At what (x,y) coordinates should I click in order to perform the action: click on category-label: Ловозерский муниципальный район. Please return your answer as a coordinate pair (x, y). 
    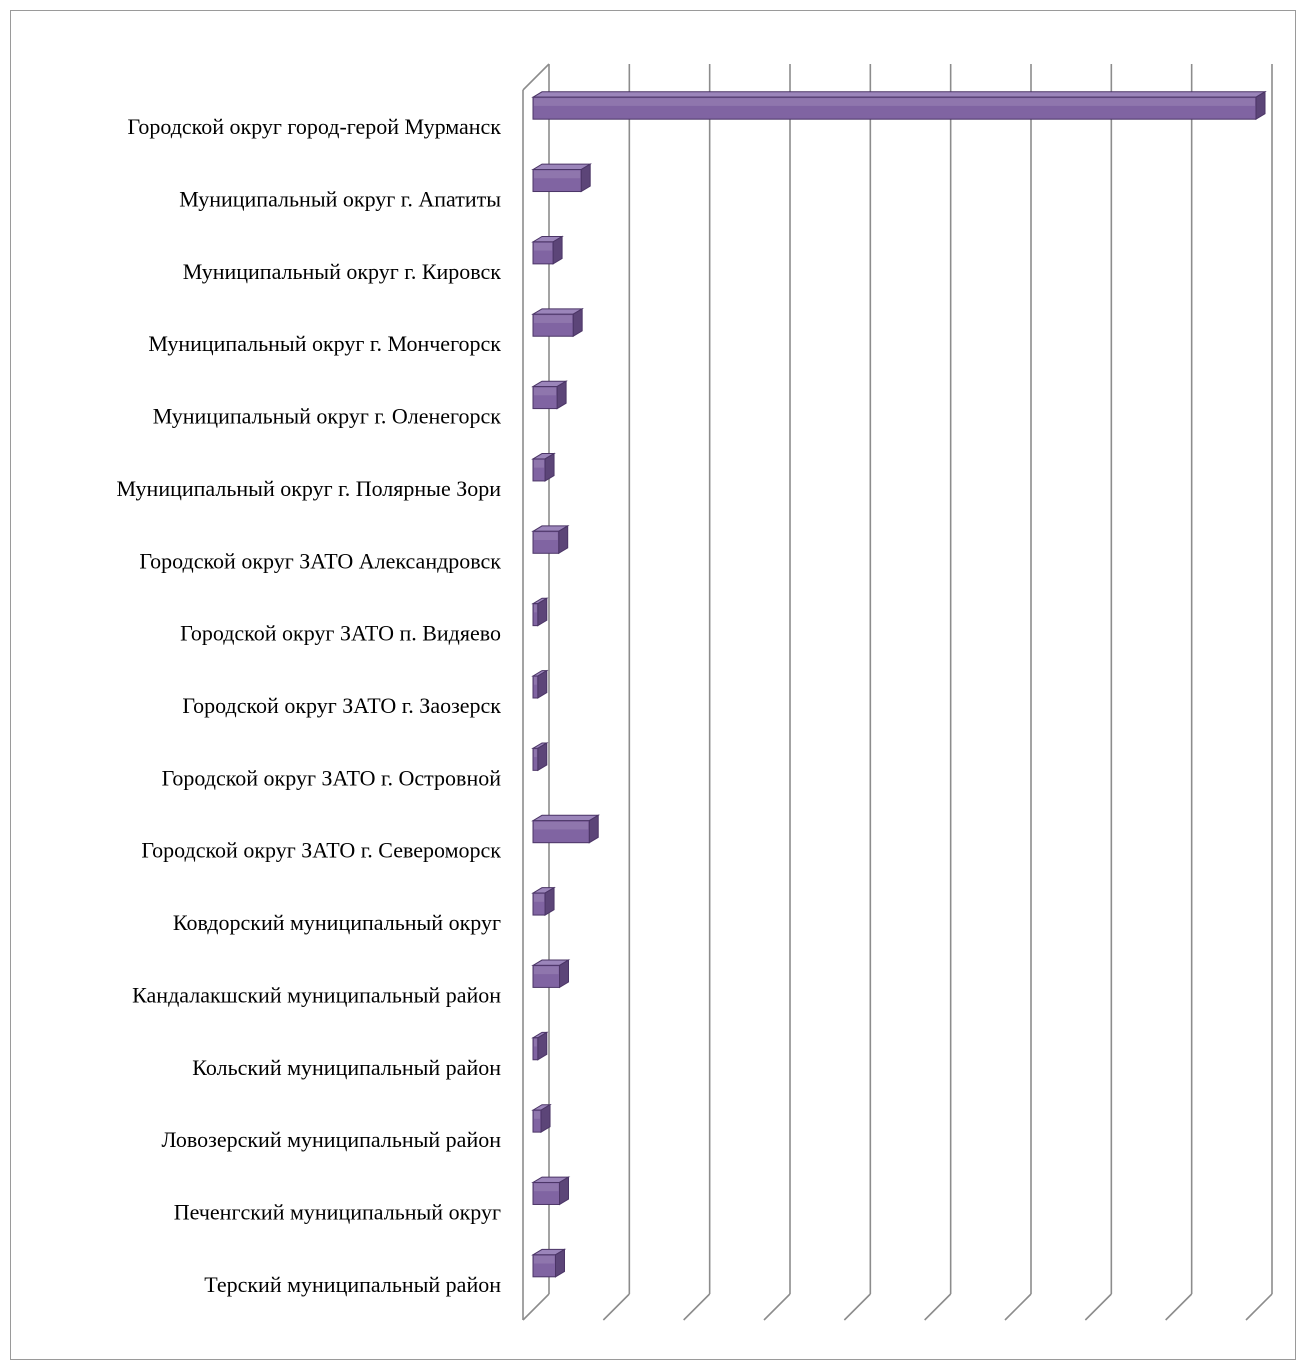
    Looking at the image, I should click on (332, 1139).